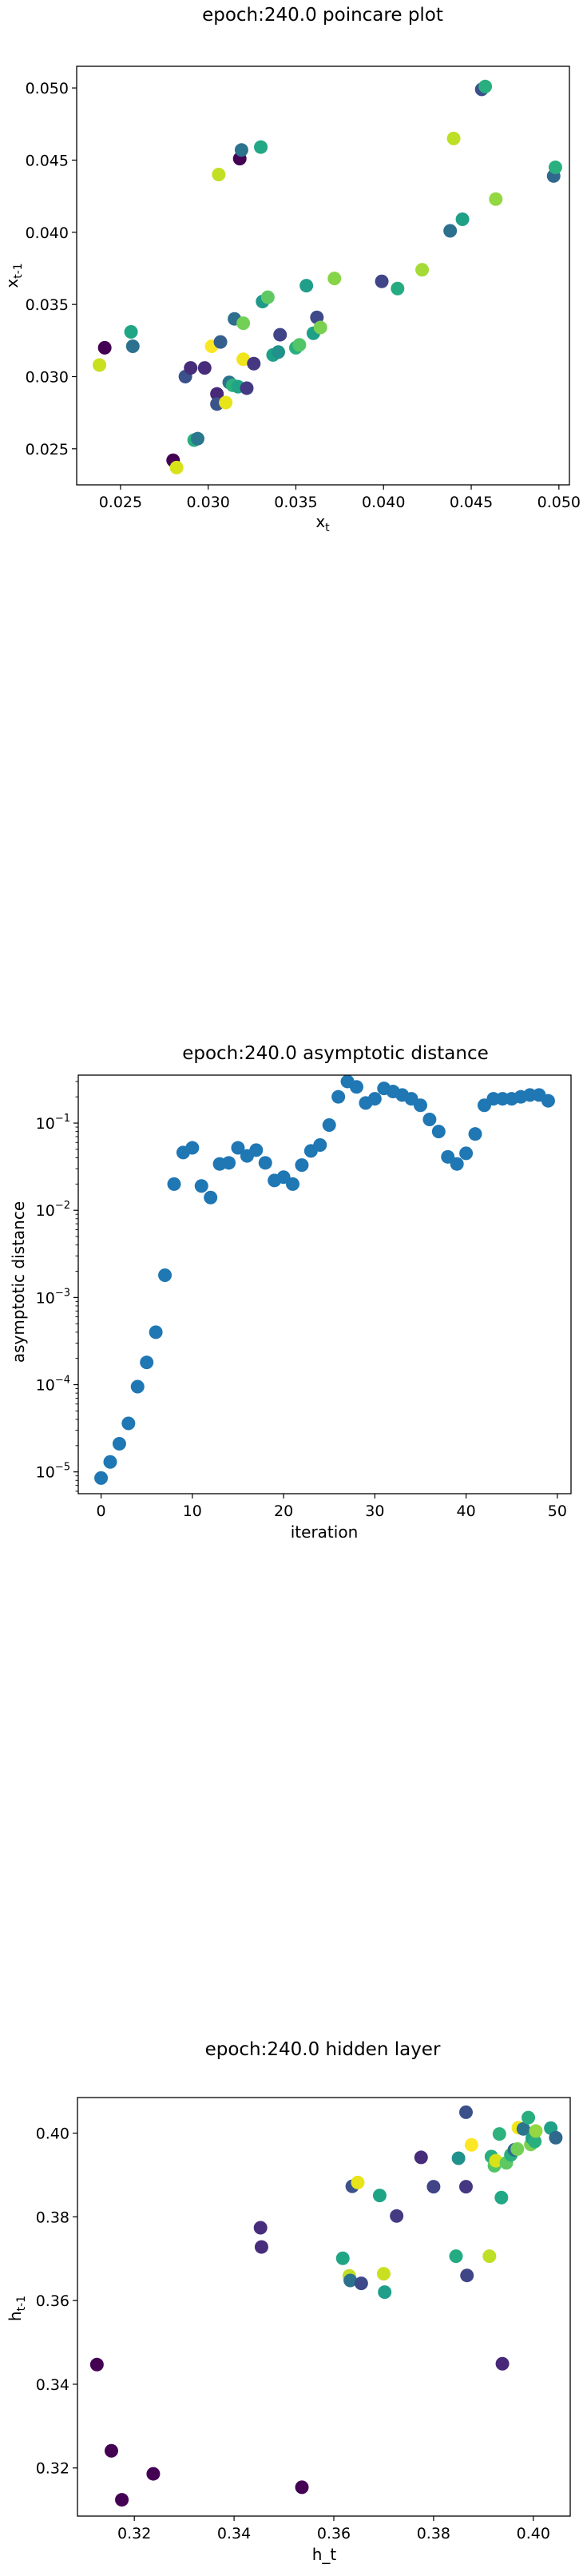  I want to click on y-tick-label: 10⁻², so click(53, 1210).